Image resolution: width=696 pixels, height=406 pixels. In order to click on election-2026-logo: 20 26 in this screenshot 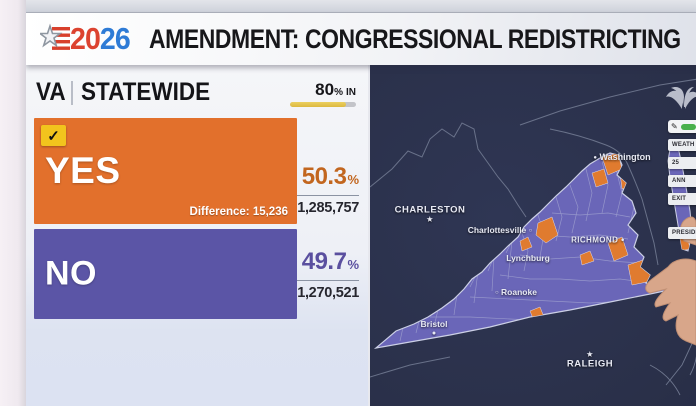, I will do `click(87, 39)`.